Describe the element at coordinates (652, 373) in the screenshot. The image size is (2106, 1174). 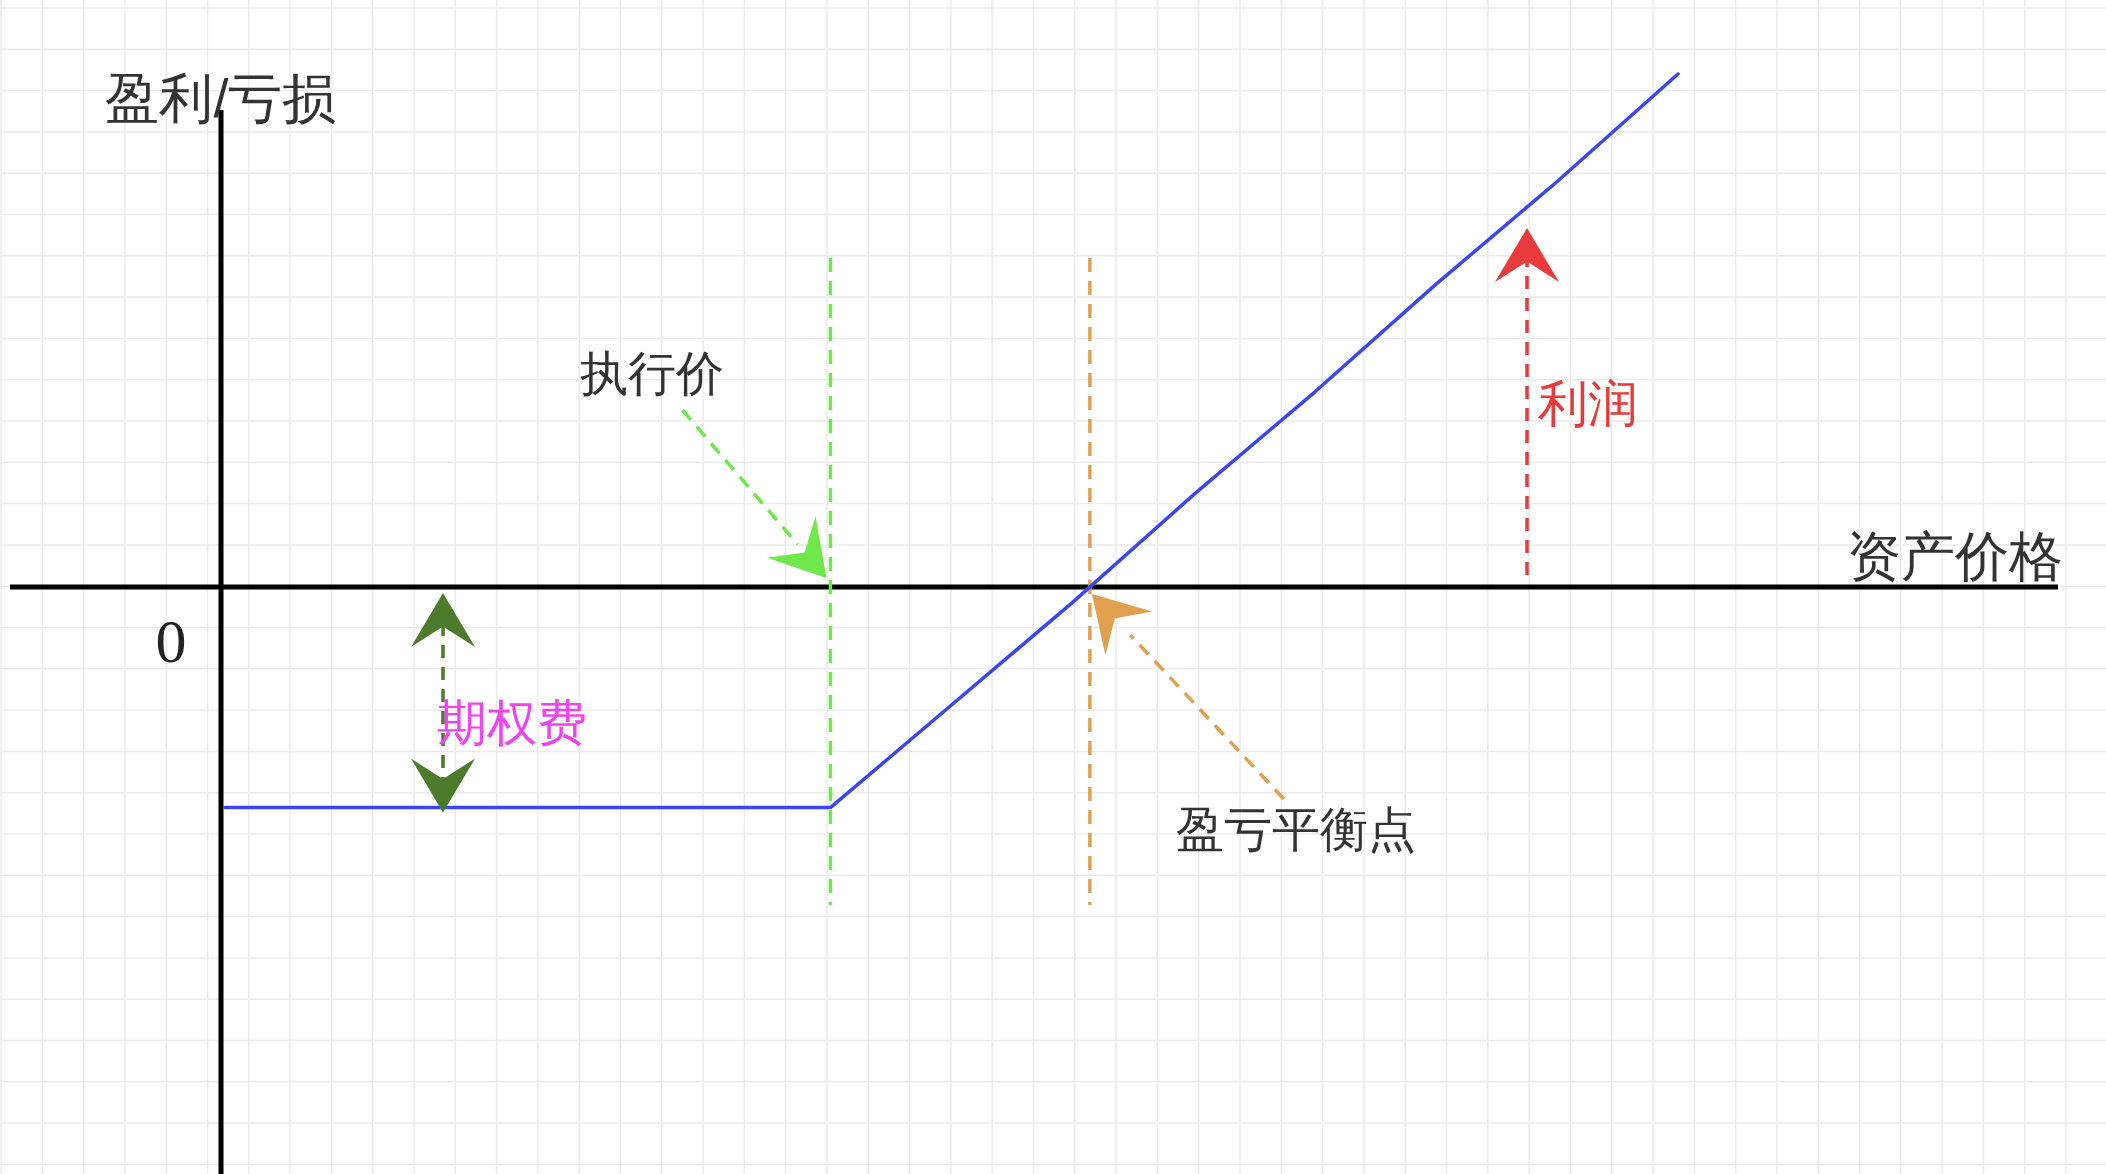
I see `annotation: 执行价` at that location.